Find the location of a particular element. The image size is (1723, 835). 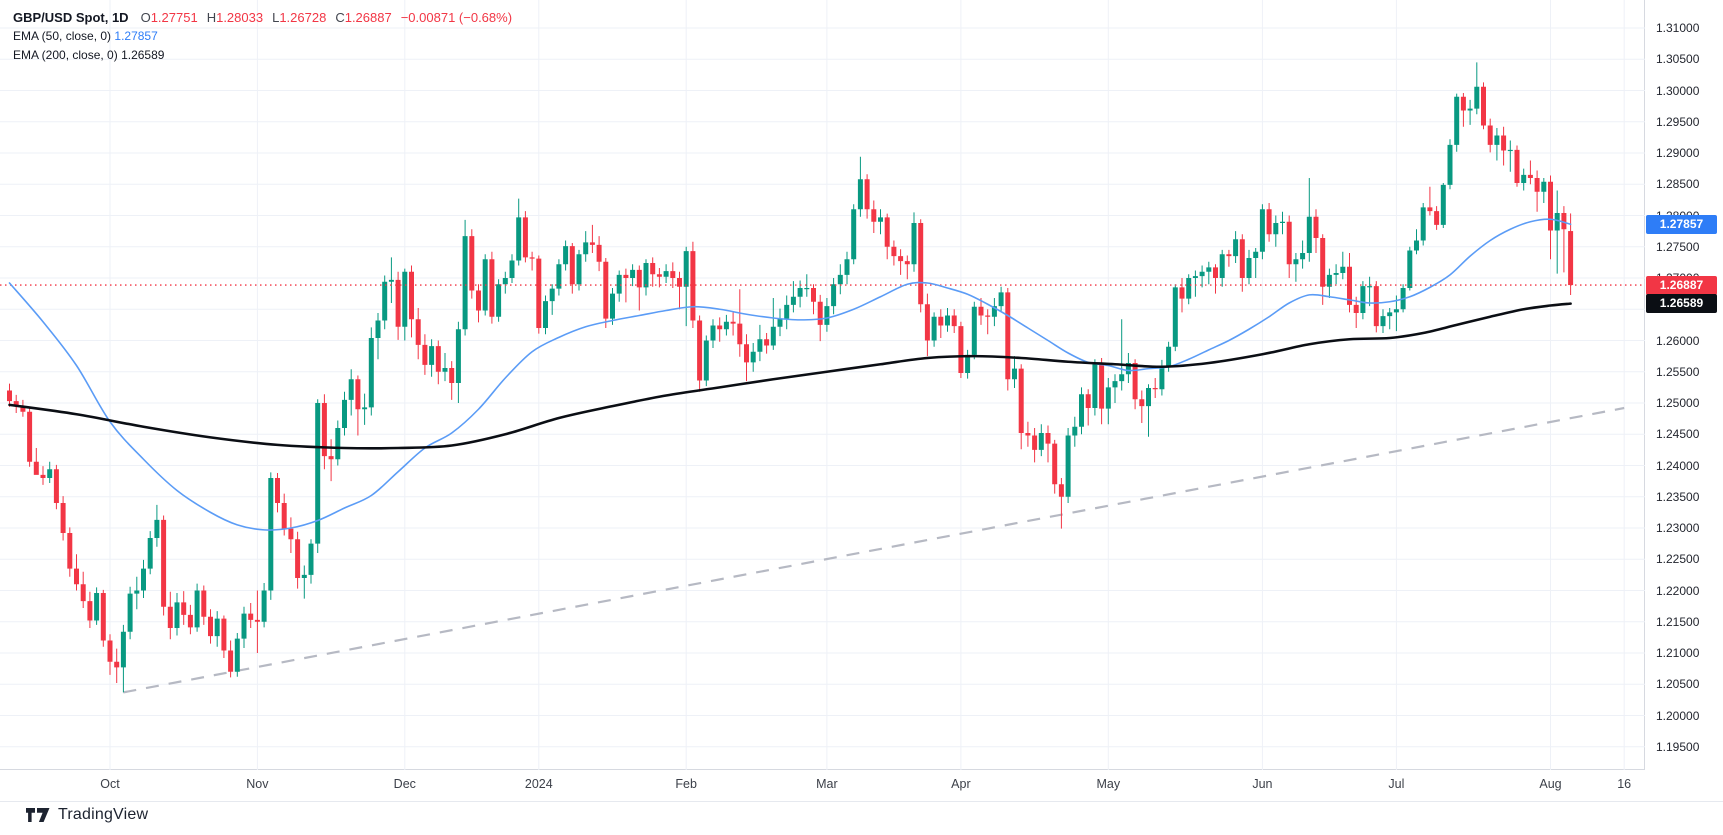

price-axis-label: 1.23500 is located at coordinates (1678, 496).